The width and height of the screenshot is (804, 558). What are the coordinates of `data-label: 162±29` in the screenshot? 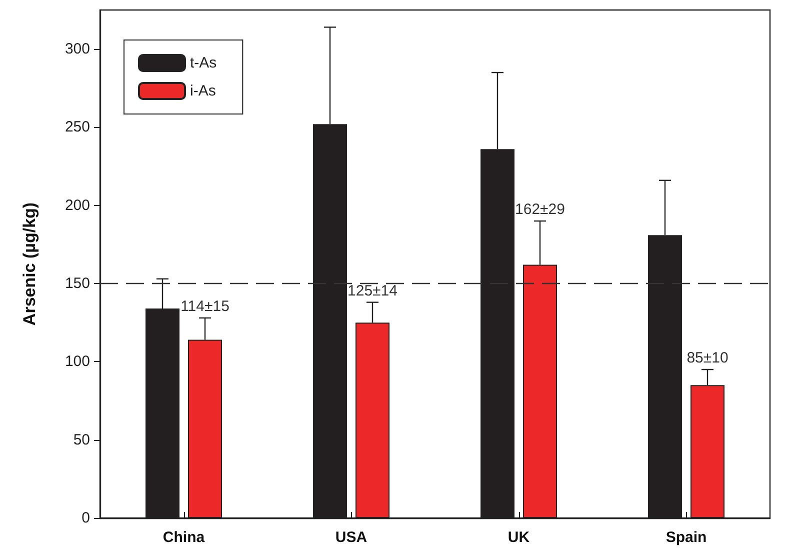 It's located at (540, 209).